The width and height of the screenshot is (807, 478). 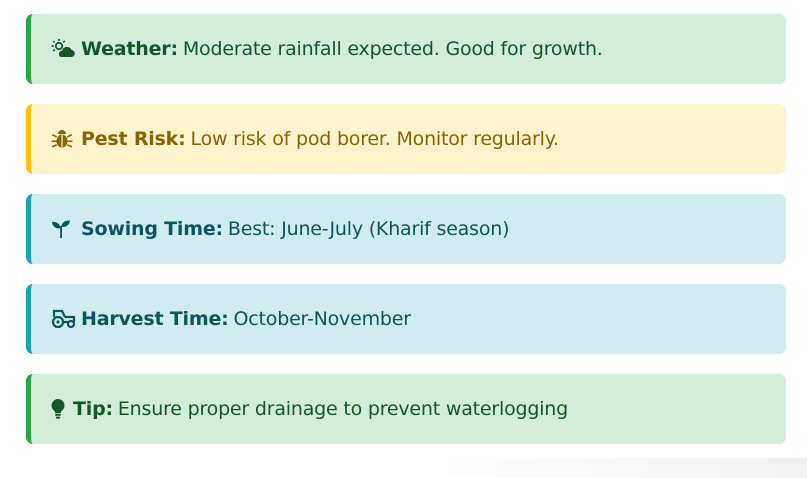 What do you see at coordinates (152, 229) in the screenshot?
I see `sowing-time-label: Sowing Time:` at bounding box center [152, 229].